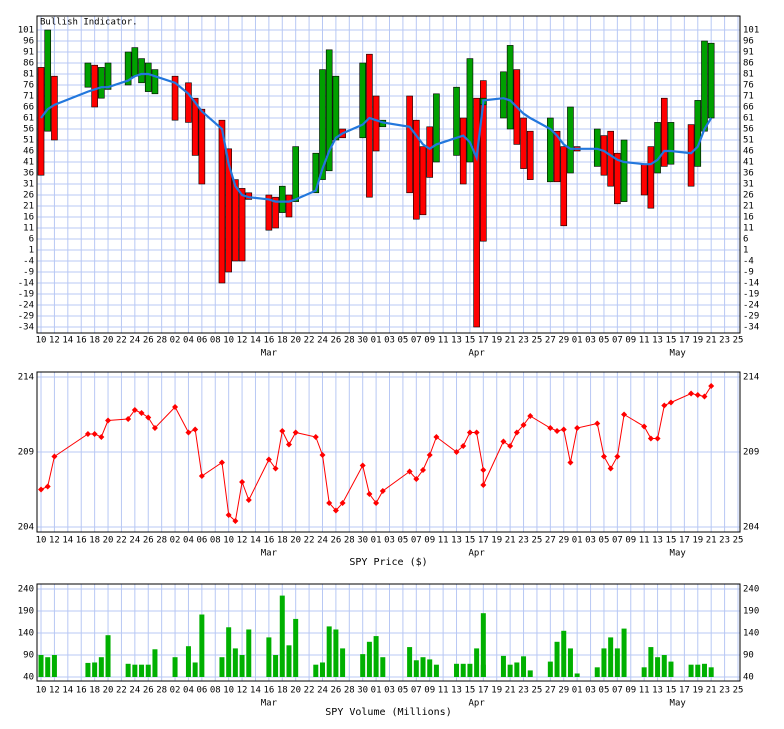 The height and width of the screenshot is (729, 784). Describe the element at coordinates (684, 691) in the screenshot. I see `x-tick-label: 17` at that location.